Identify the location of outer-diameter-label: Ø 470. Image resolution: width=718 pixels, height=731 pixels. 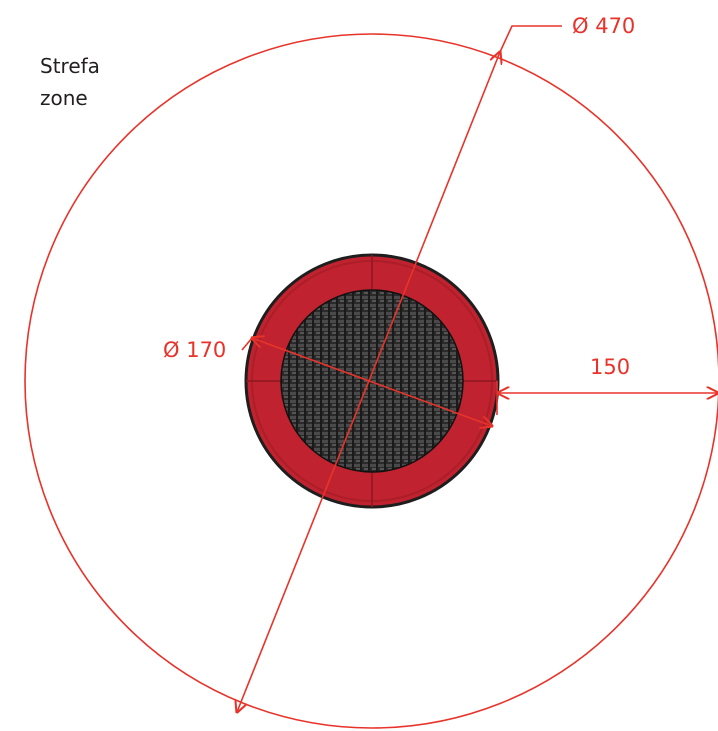
(603, 26).